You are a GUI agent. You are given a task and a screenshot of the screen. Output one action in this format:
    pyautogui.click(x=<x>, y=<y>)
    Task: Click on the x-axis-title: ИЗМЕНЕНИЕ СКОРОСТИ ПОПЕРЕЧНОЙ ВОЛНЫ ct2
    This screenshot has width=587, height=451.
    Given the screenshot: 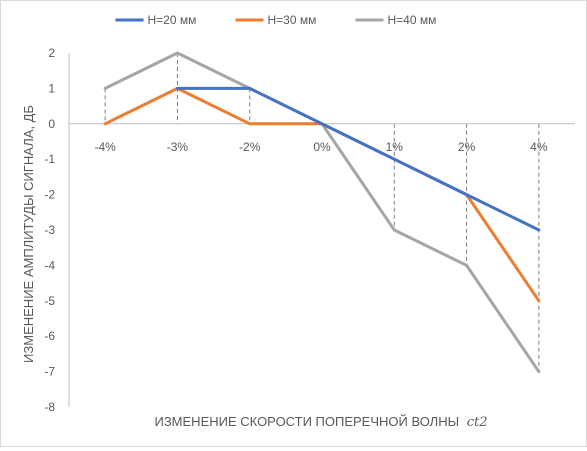 What is the action you would take?
    pyautogui.click(x=320, y=422)
    